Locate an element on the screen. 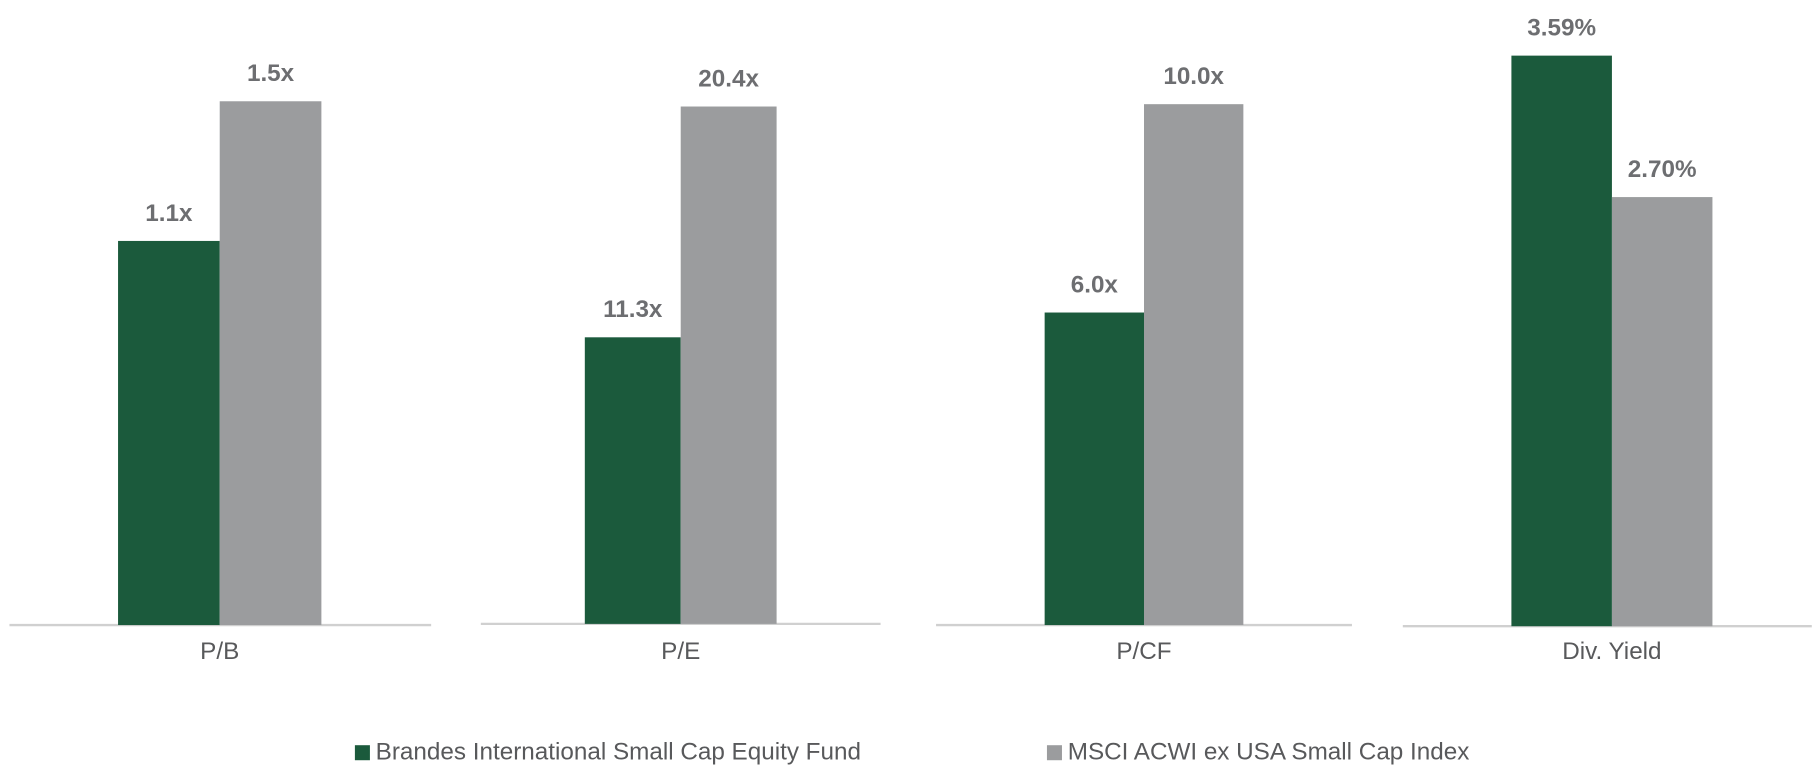 Image resolution: width=1812 pixels, height=766 pixels. x-tick-label: P/B is located at coordinates (219, 651).